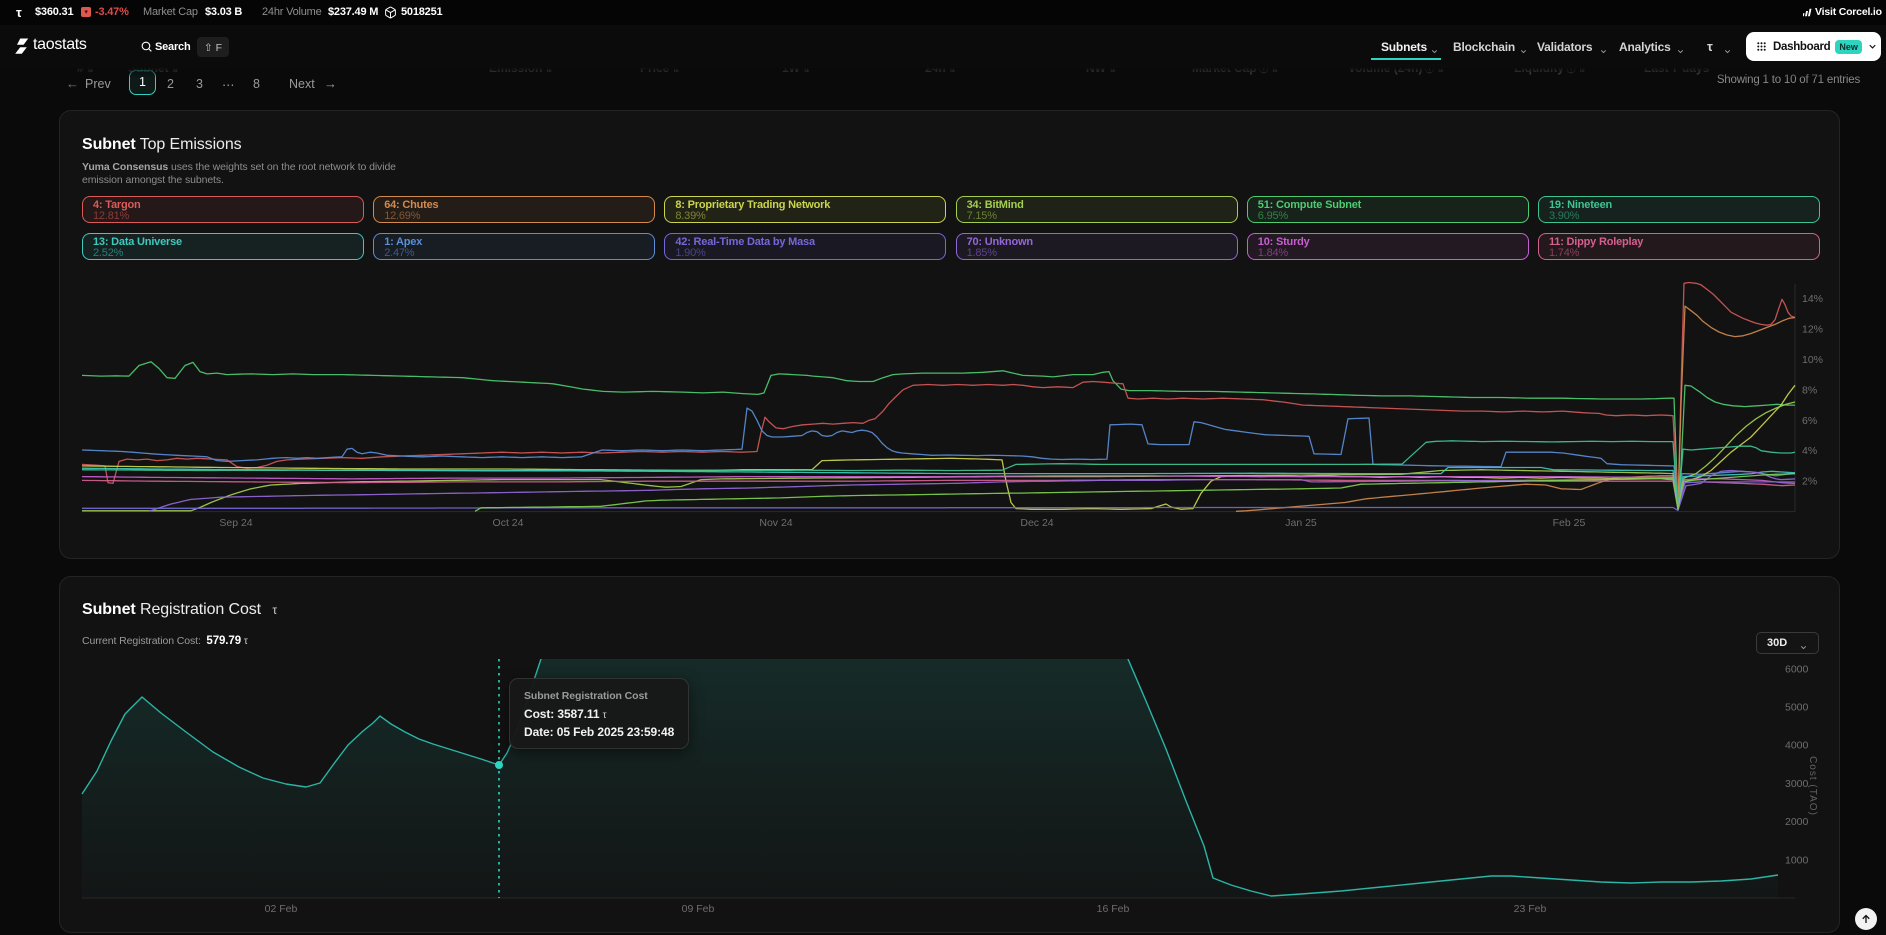 The image size is (1886, 935). I want to click on svg-text: 6000, so click(1797, 669).